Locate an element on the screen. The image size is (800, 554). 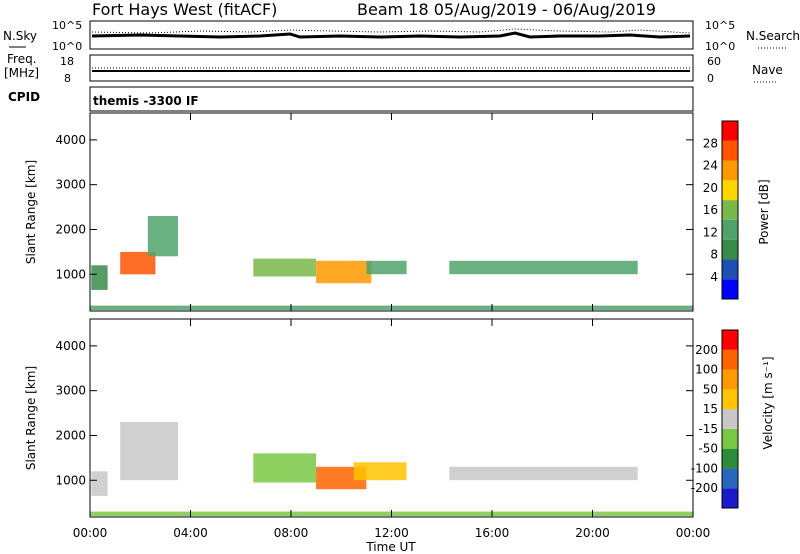
time-x-axis: 00:00 04:00 08:00 12:00 16:00 20:00 00:00 is located at coordinates (392, 533).